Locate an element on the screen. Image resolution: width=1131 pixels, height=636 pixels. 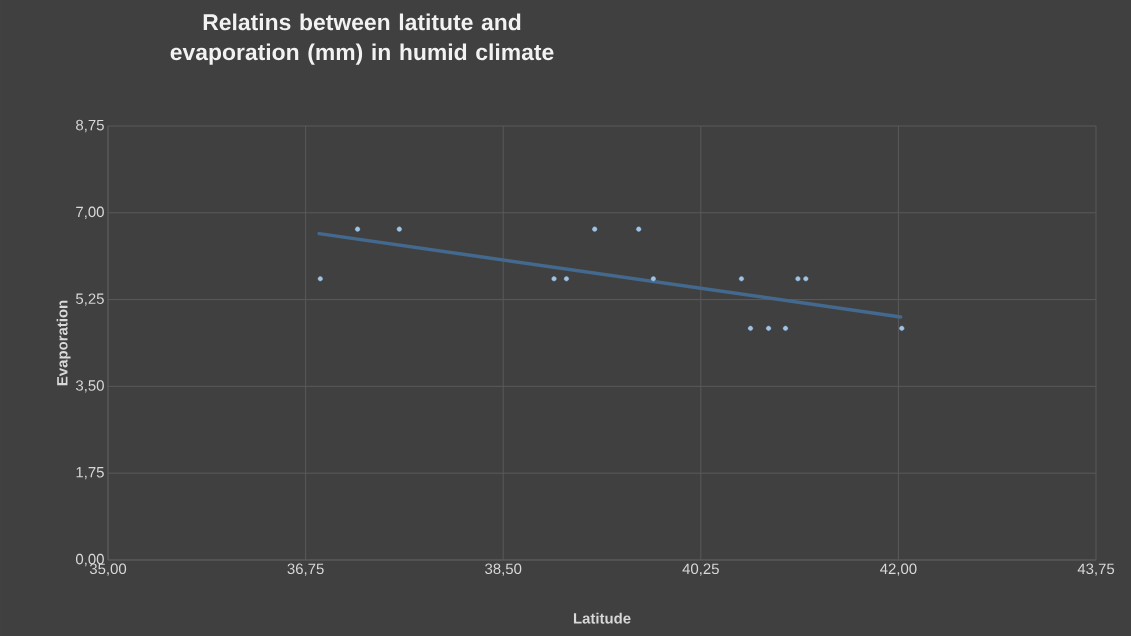
y-tick-label: 3,50 is located at coordinates (89, 386).